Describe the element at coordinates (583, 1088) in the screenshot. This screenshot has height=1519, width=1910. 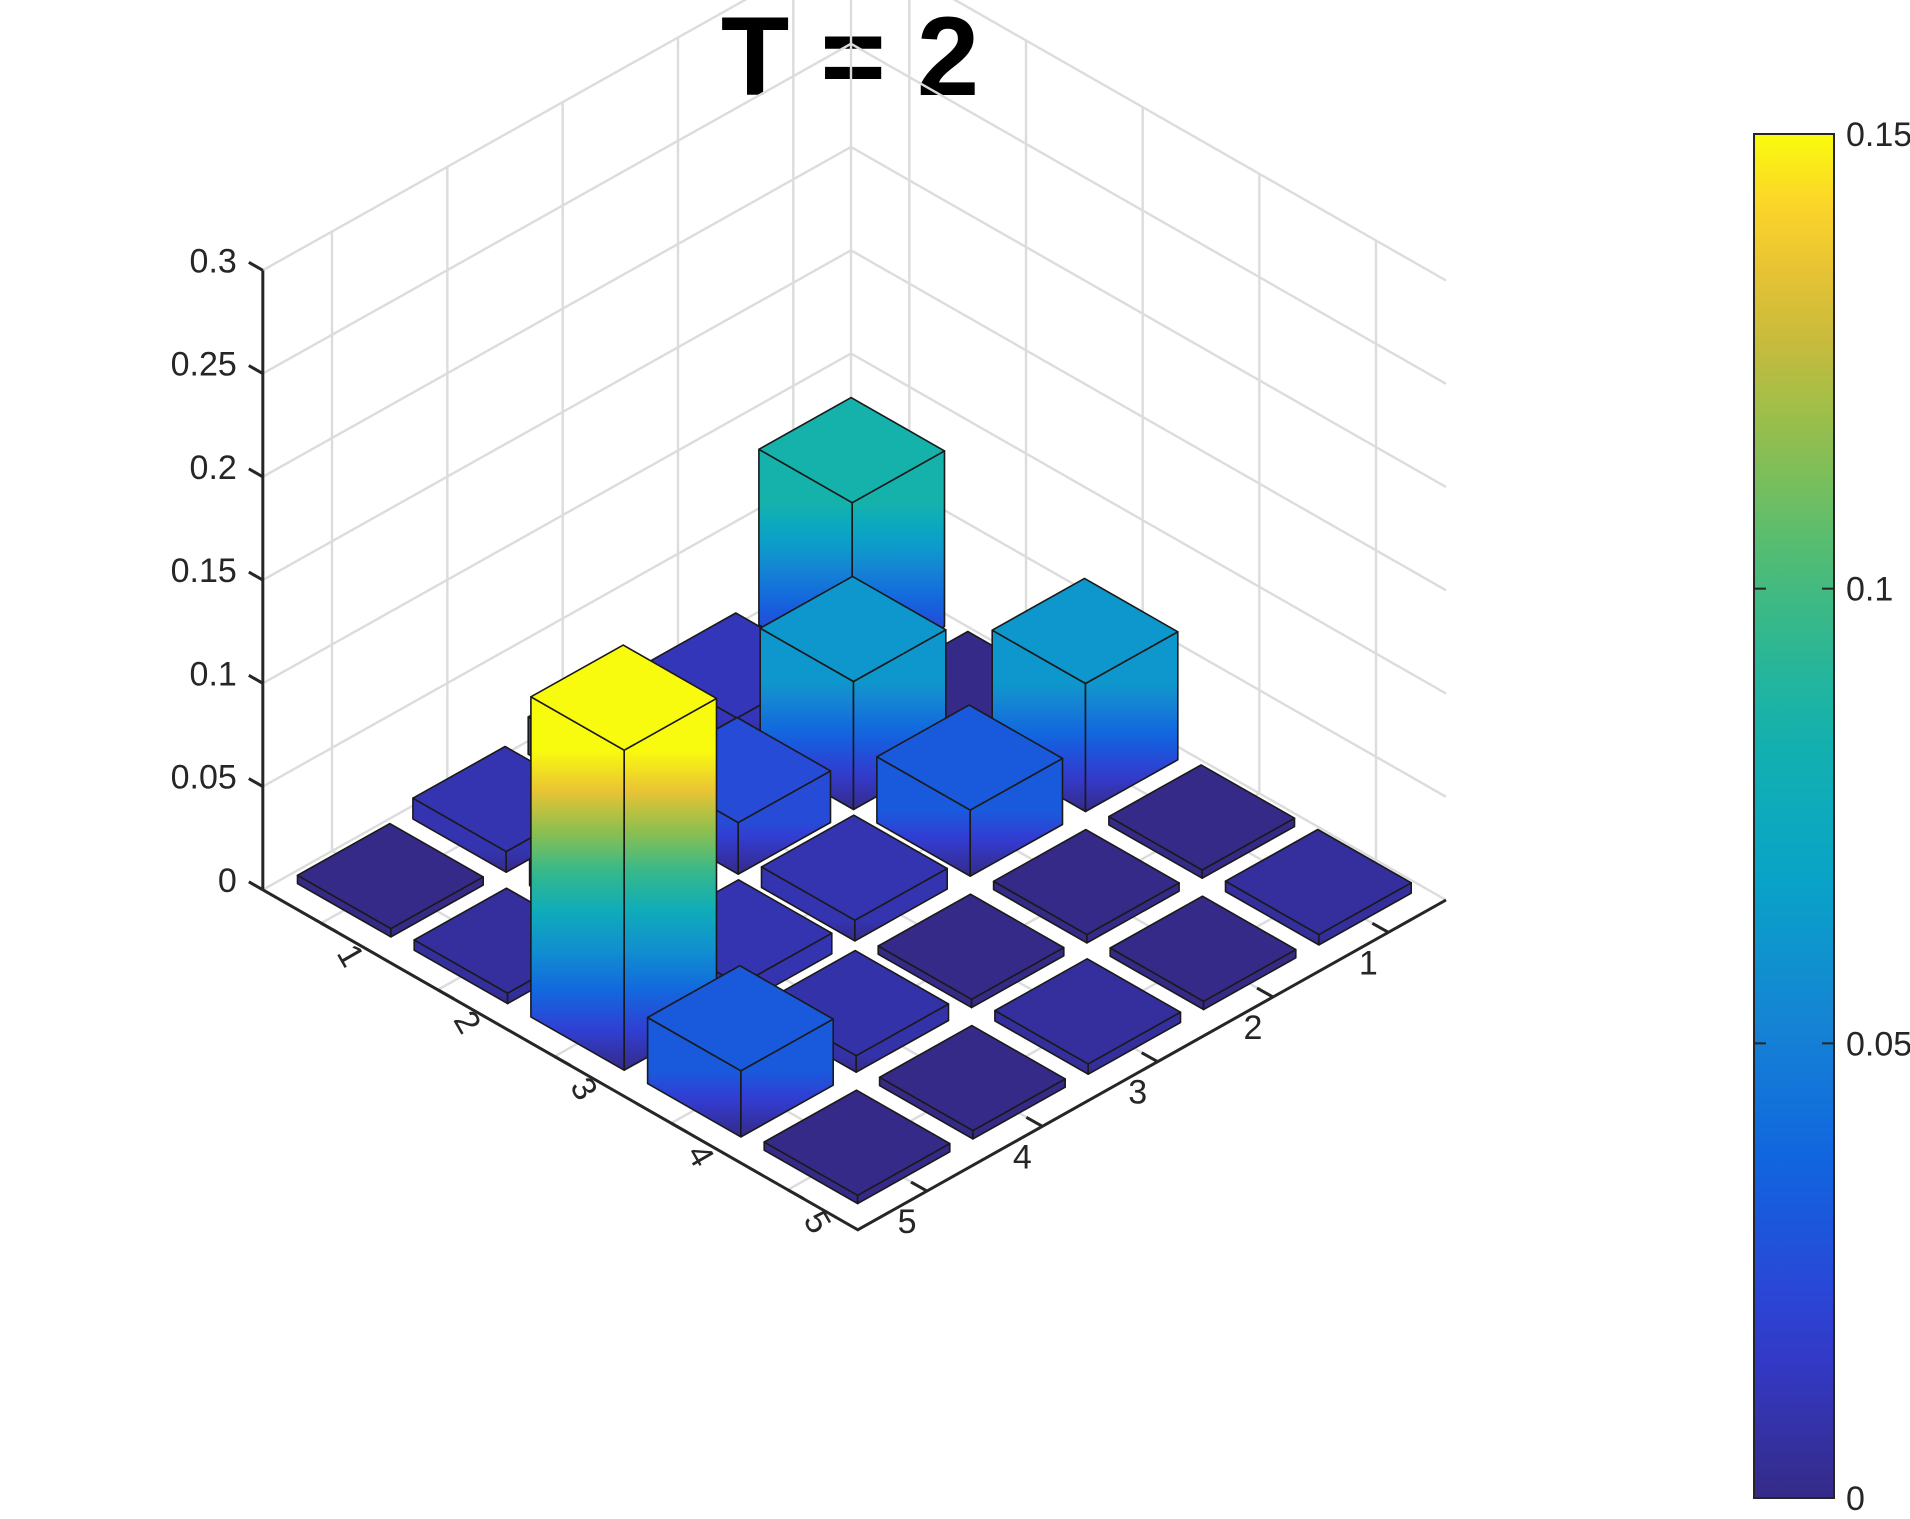
I see `col-tick-label: 3` at that location.